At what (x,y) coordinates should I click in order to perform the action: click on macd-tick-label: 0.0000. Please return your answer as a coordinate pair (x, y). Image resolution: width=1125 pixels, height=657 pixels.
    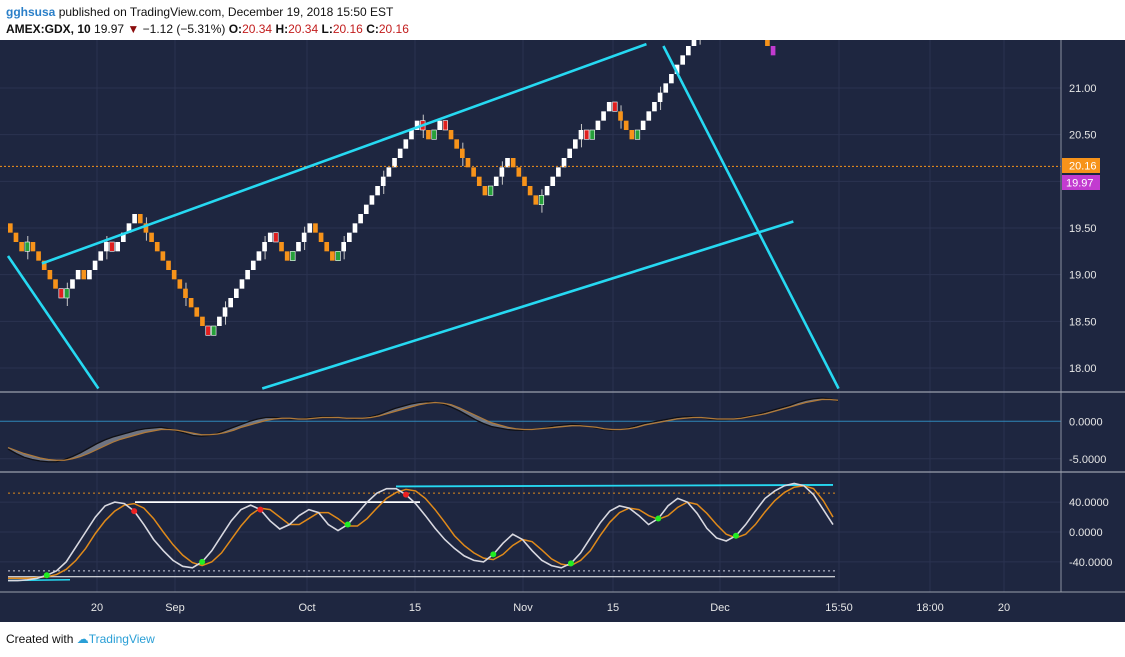
    Looking at the image, I should click on (1086, 422).